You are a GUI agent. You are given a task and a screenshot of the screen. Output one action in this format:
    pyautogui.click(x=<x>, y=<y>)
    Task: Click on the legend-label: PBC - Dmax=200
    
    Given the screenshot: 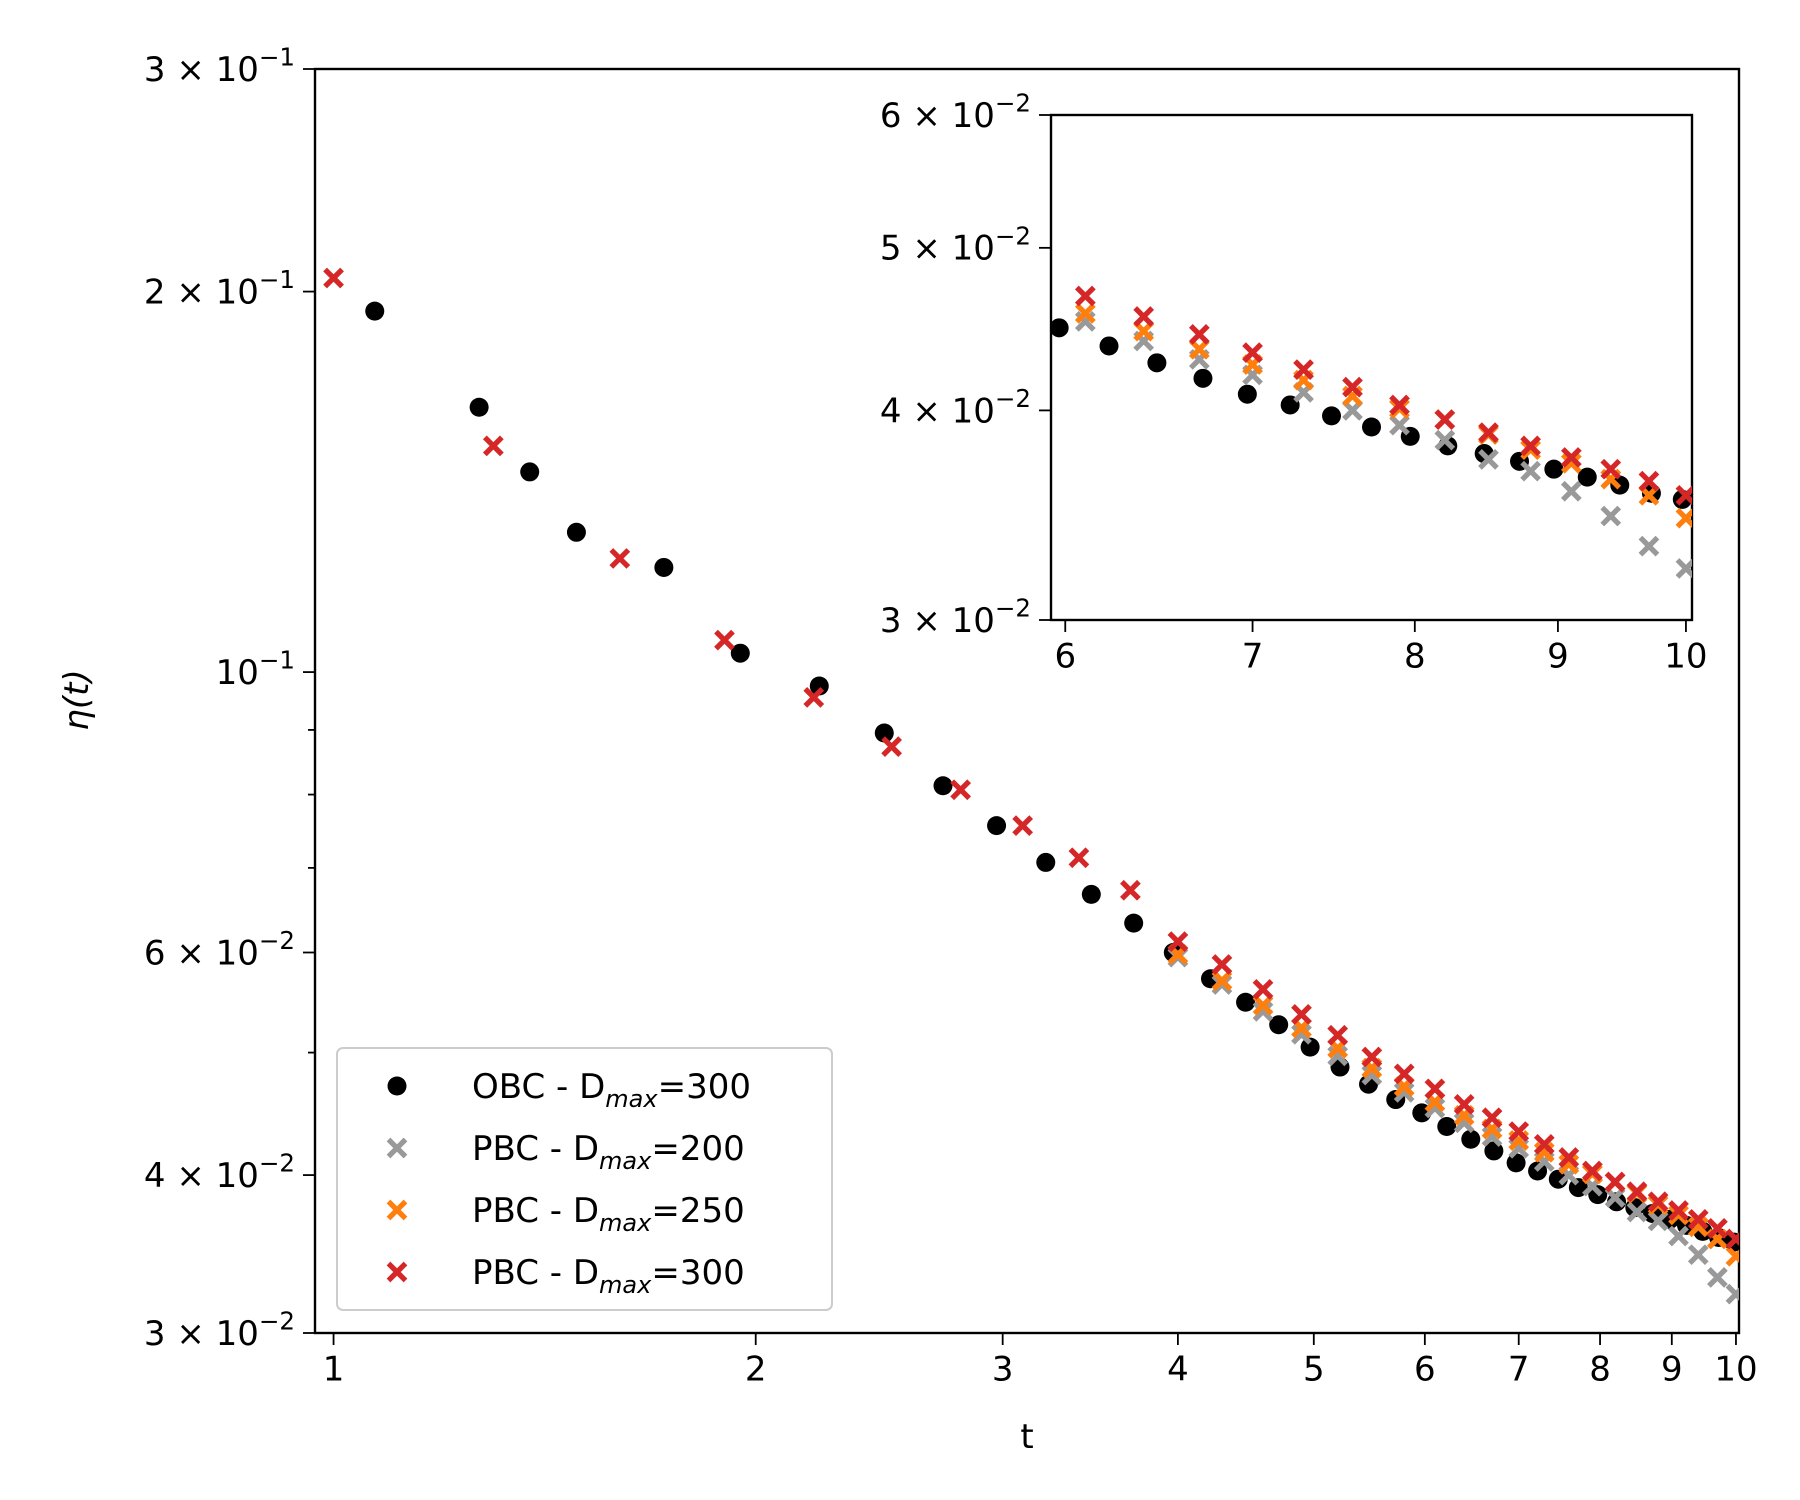 What is the action you would take?
    pyautogui.click(x=608, y=1152)
    